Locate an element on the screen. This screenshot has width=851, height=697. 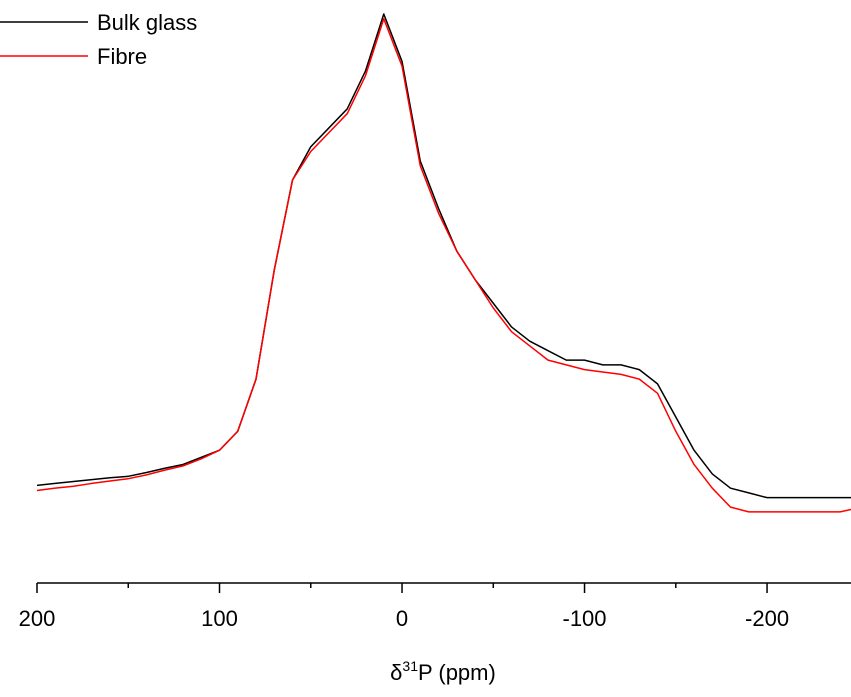
x-tick-label: 0 is located at coordinates (402, 618).